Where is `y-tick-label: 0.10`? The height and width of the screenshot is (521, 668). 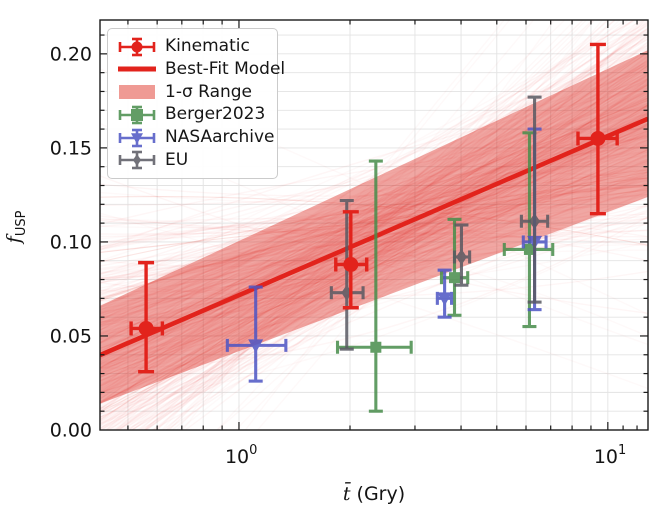
y-tick-label: 0.10 is located at coordinates (71, 242).